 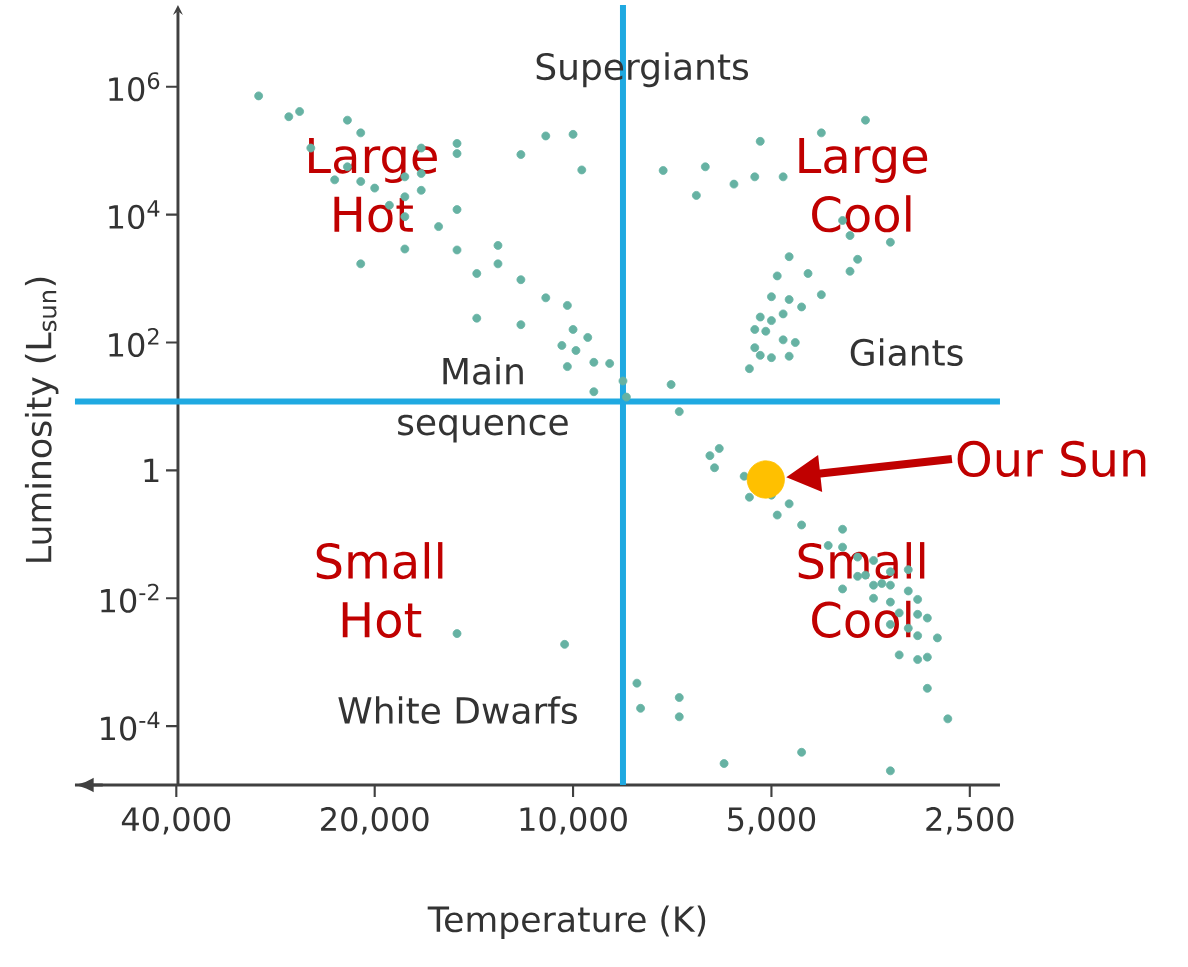 What do you see at coordinates (906, 352) in the screenshot?
I see `annotation: Giants` at bounding box center [906, 352].